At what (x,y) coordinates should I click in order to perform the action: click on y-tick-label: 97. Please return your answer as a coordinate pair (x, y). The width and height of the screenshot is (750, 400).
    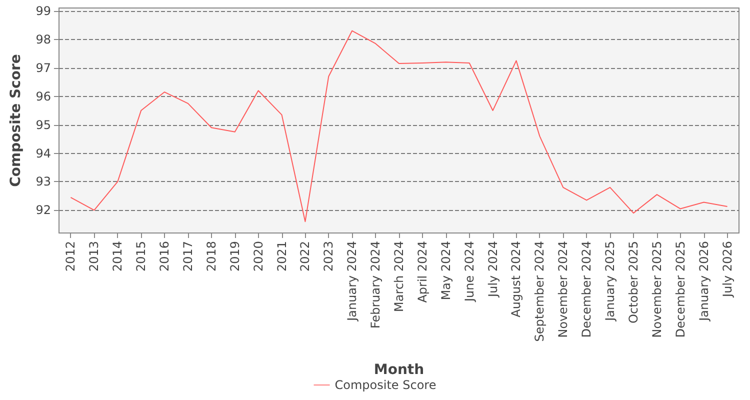
    Looking at the image, I should click on (43, 67).